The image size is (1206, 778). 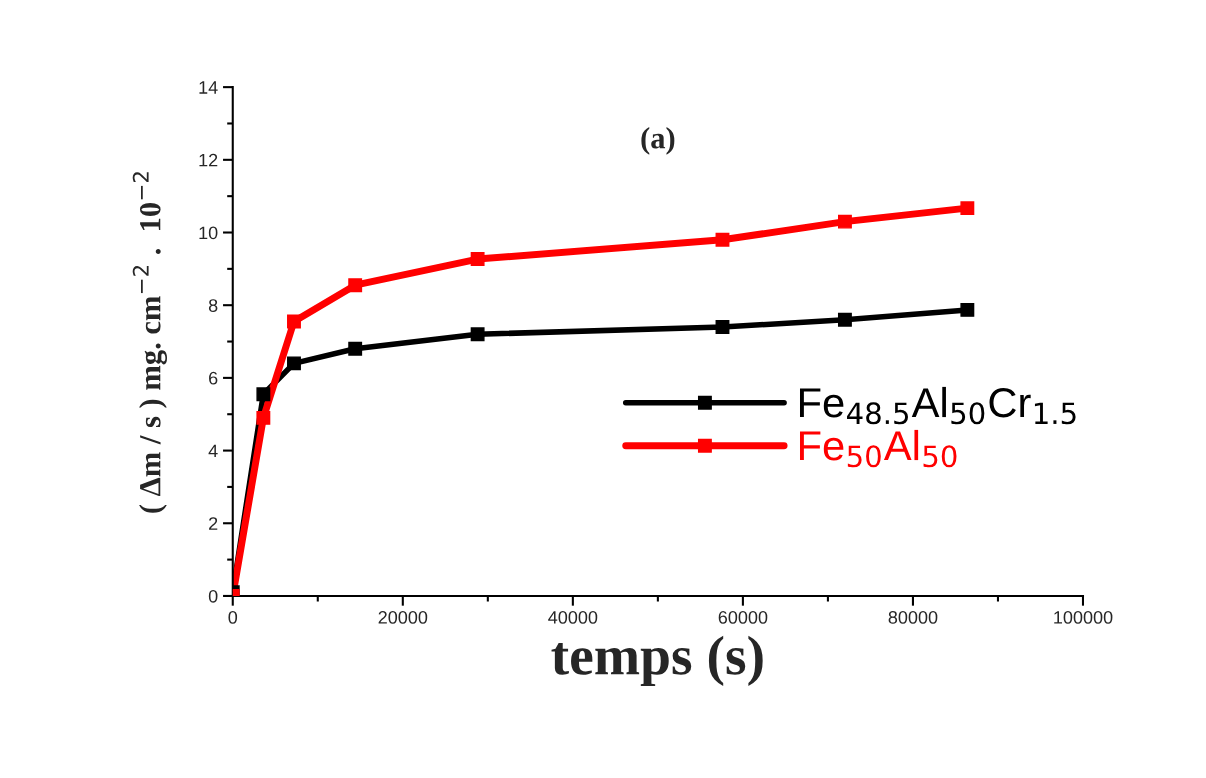 I want to click on y-tick-label: 14, so click(x=208, y=87).